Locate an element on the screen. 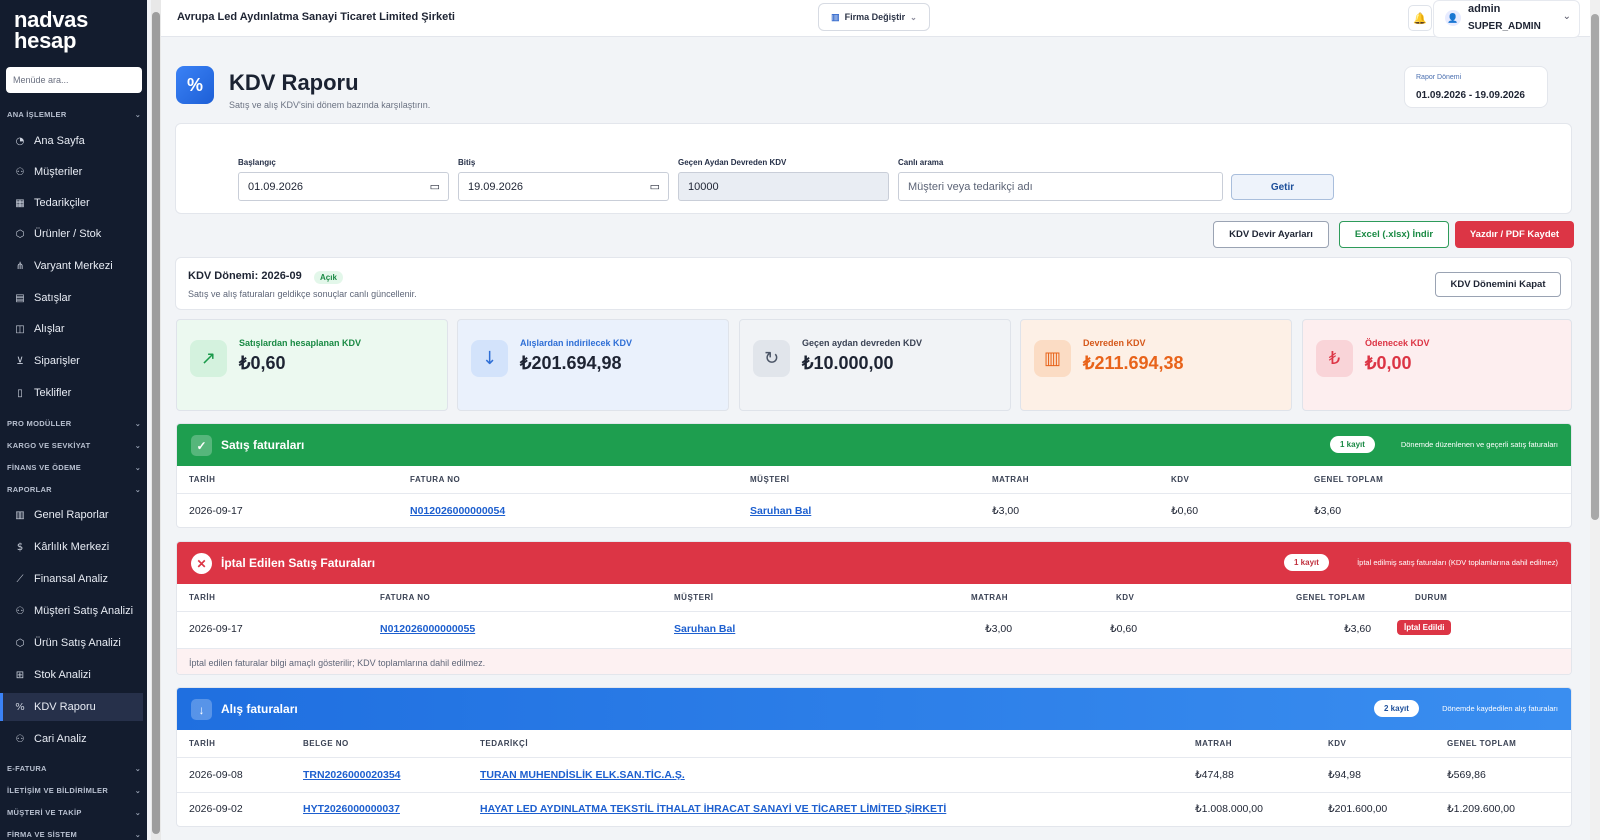 The width and height of the screenshot is (1600, 840). invoice-link: N012026000000055 is located at coordinates (428, 629).